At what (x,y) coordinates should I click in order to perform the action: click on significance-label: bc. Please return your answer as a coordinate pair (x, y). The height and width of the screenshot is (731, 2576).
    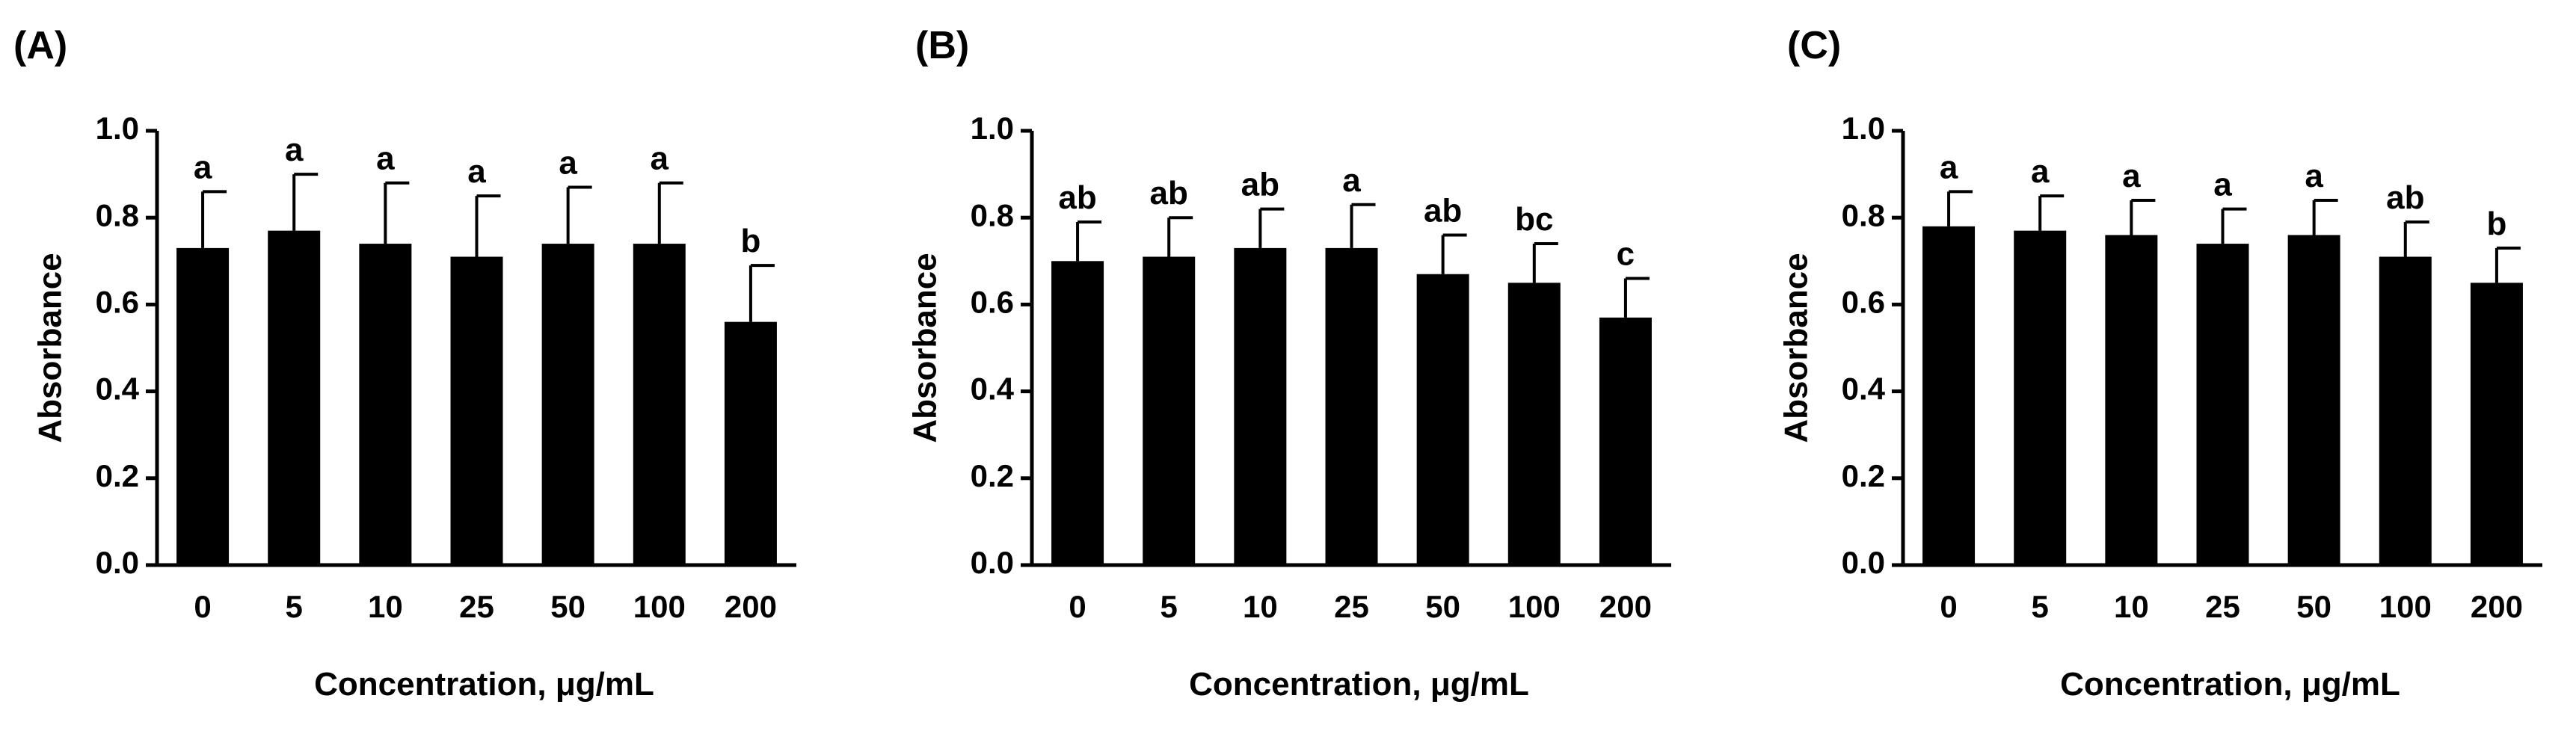
    Looking at the image, I should click on (1534, 219).